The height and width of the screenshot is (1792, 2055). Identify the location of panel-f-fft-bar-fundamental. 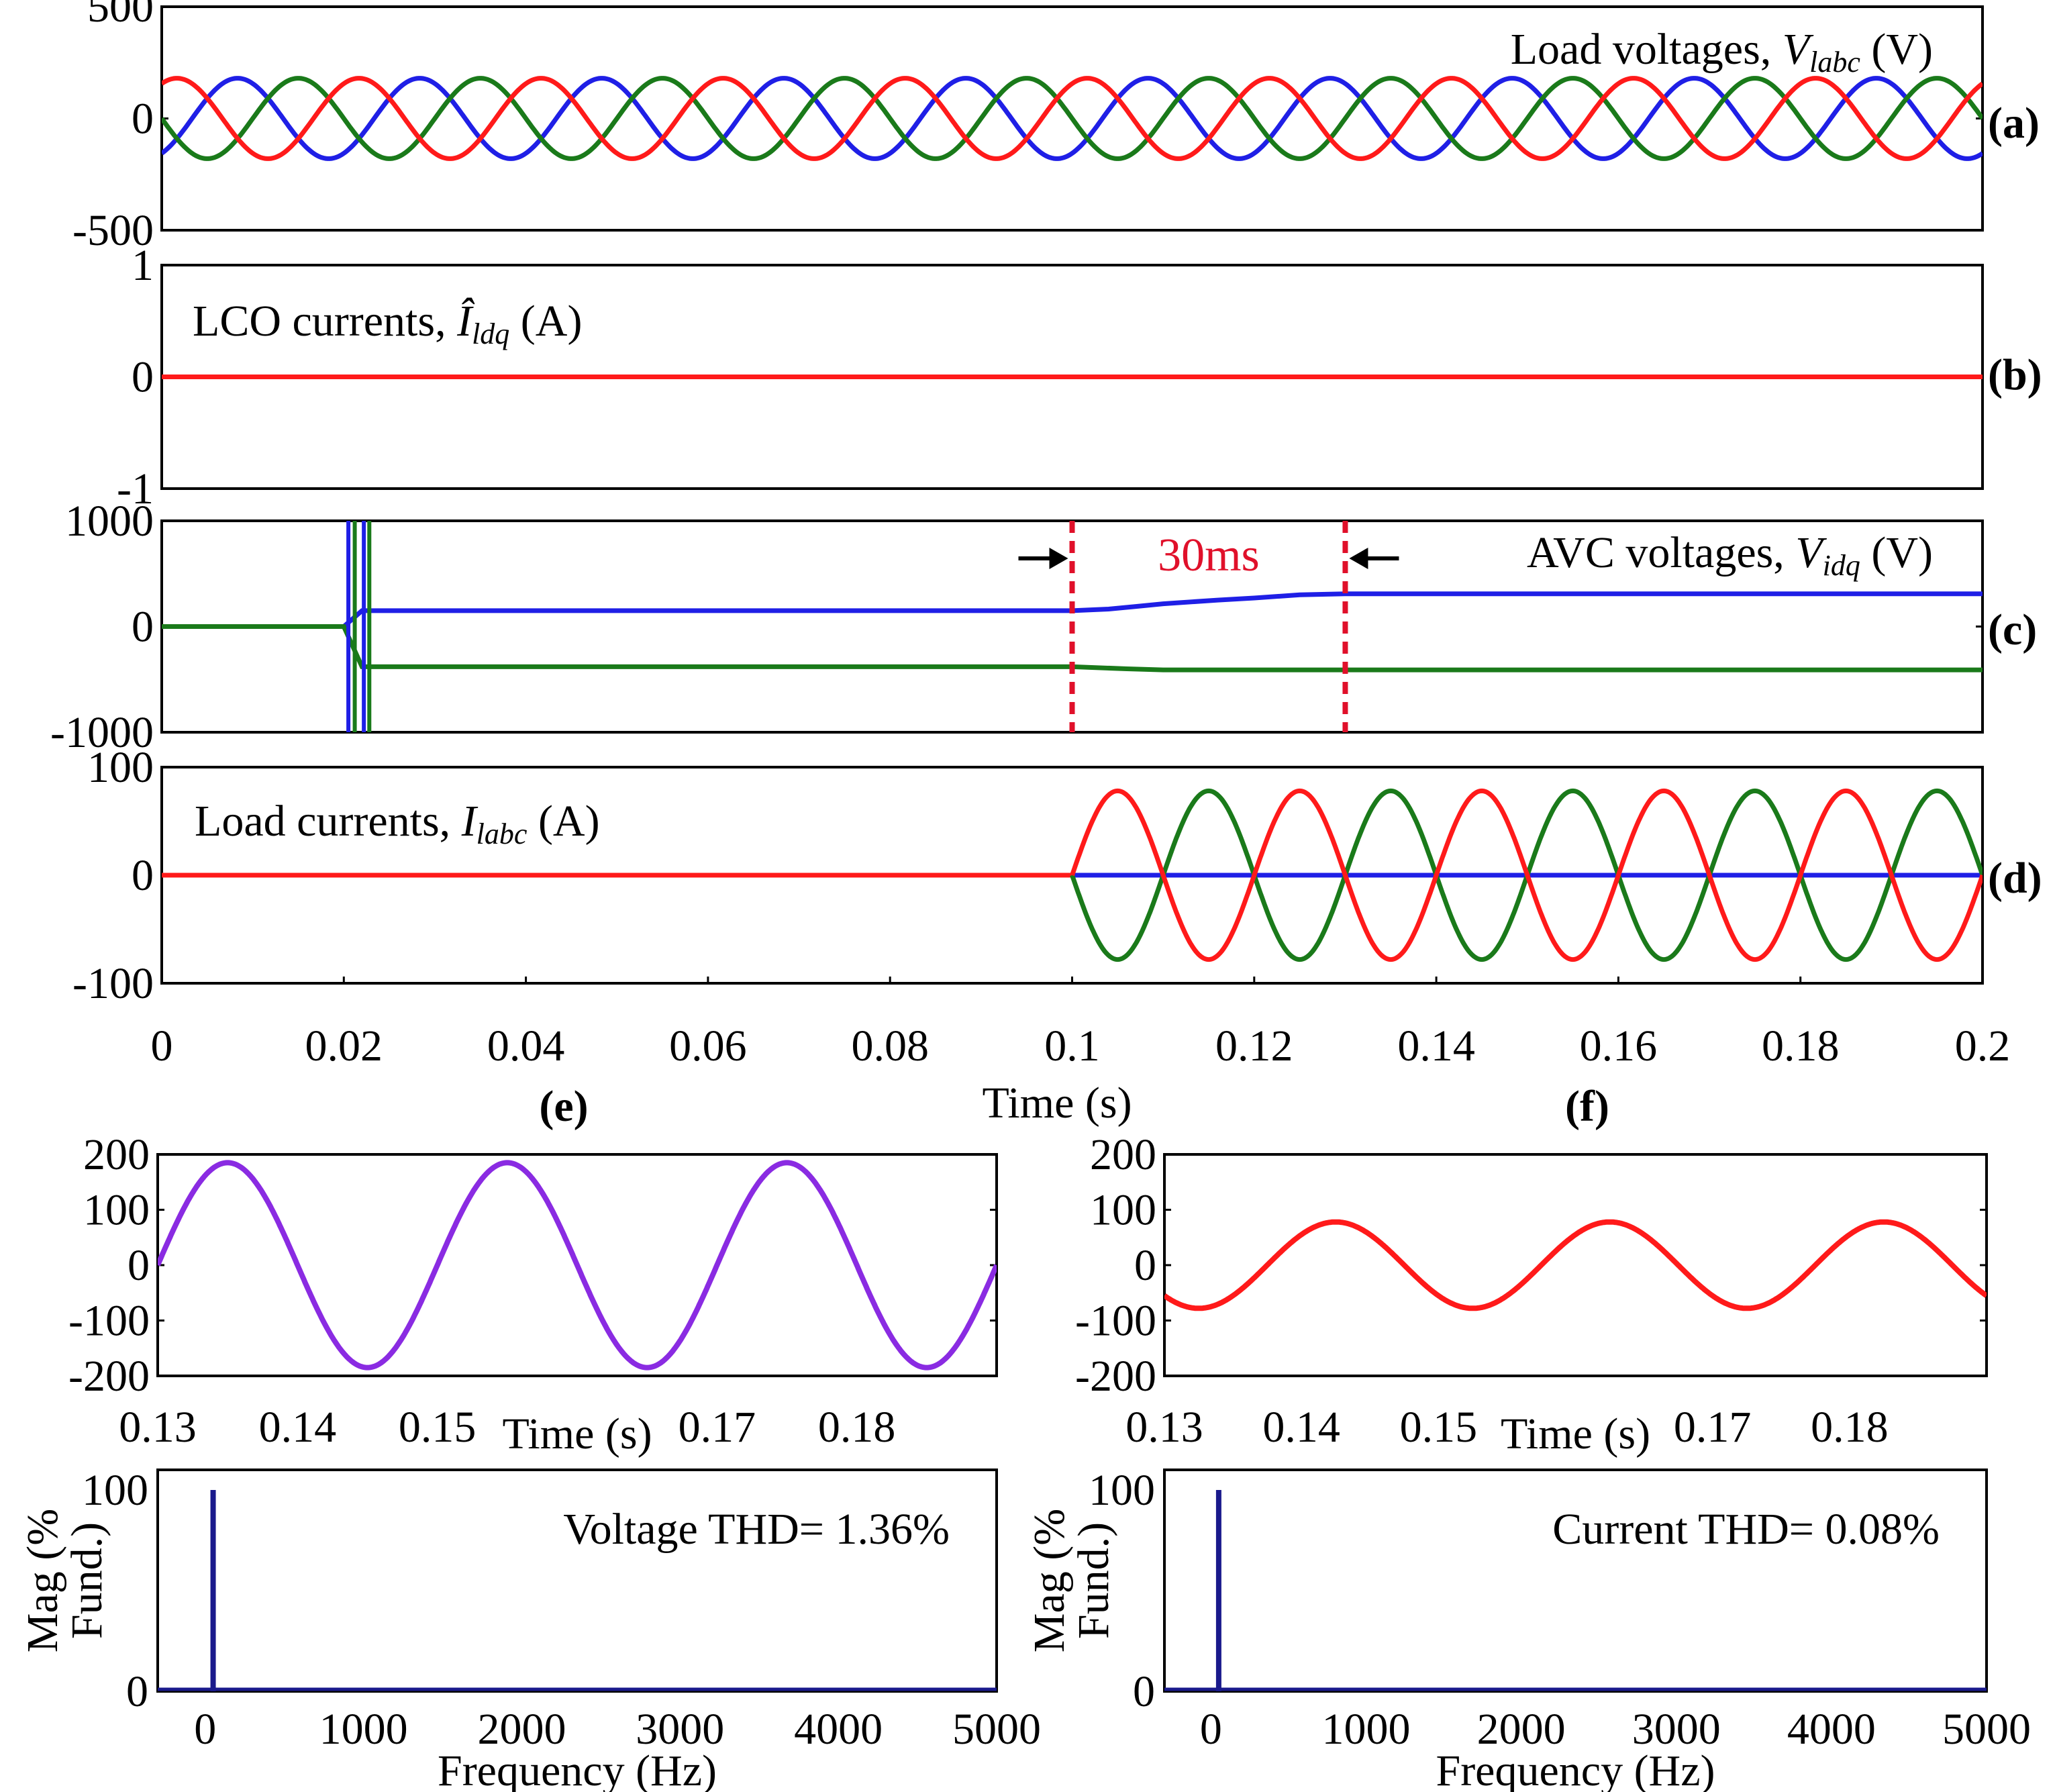
(1218, 1590).